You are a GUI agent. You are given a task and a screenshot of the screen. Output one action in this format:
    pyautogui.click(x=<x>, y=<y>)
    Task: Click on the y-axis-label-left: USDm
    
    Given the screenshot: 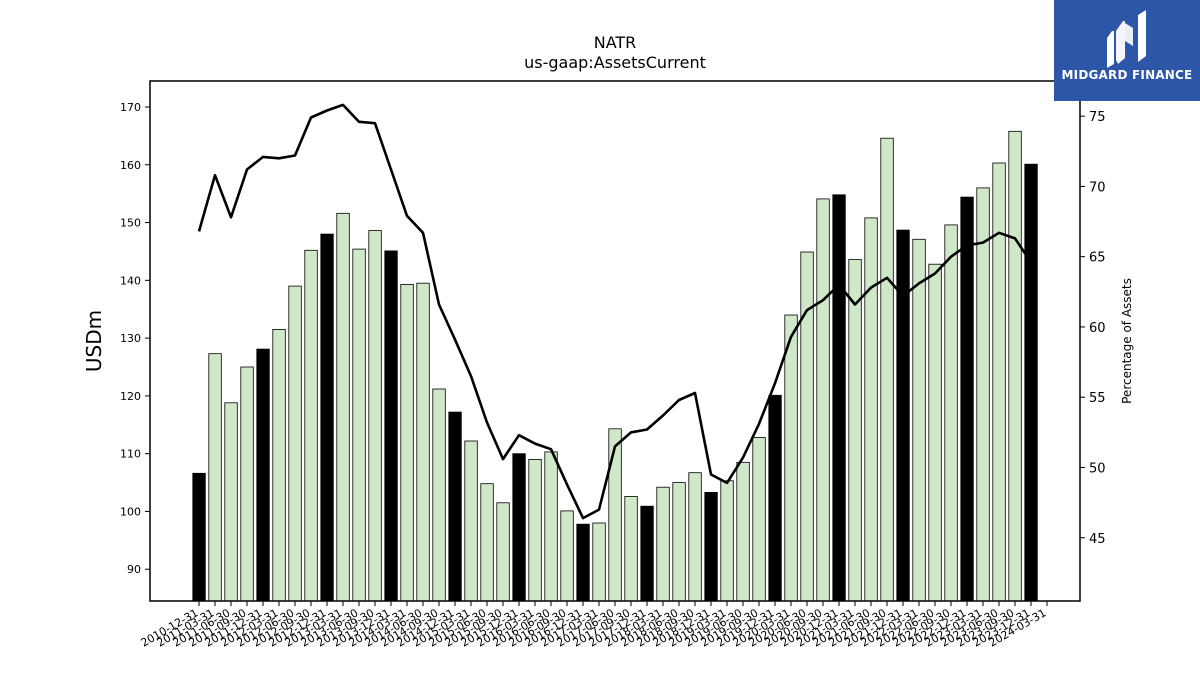 What is the action you would take?
    pyautogui.click(x=94, y=341)
    